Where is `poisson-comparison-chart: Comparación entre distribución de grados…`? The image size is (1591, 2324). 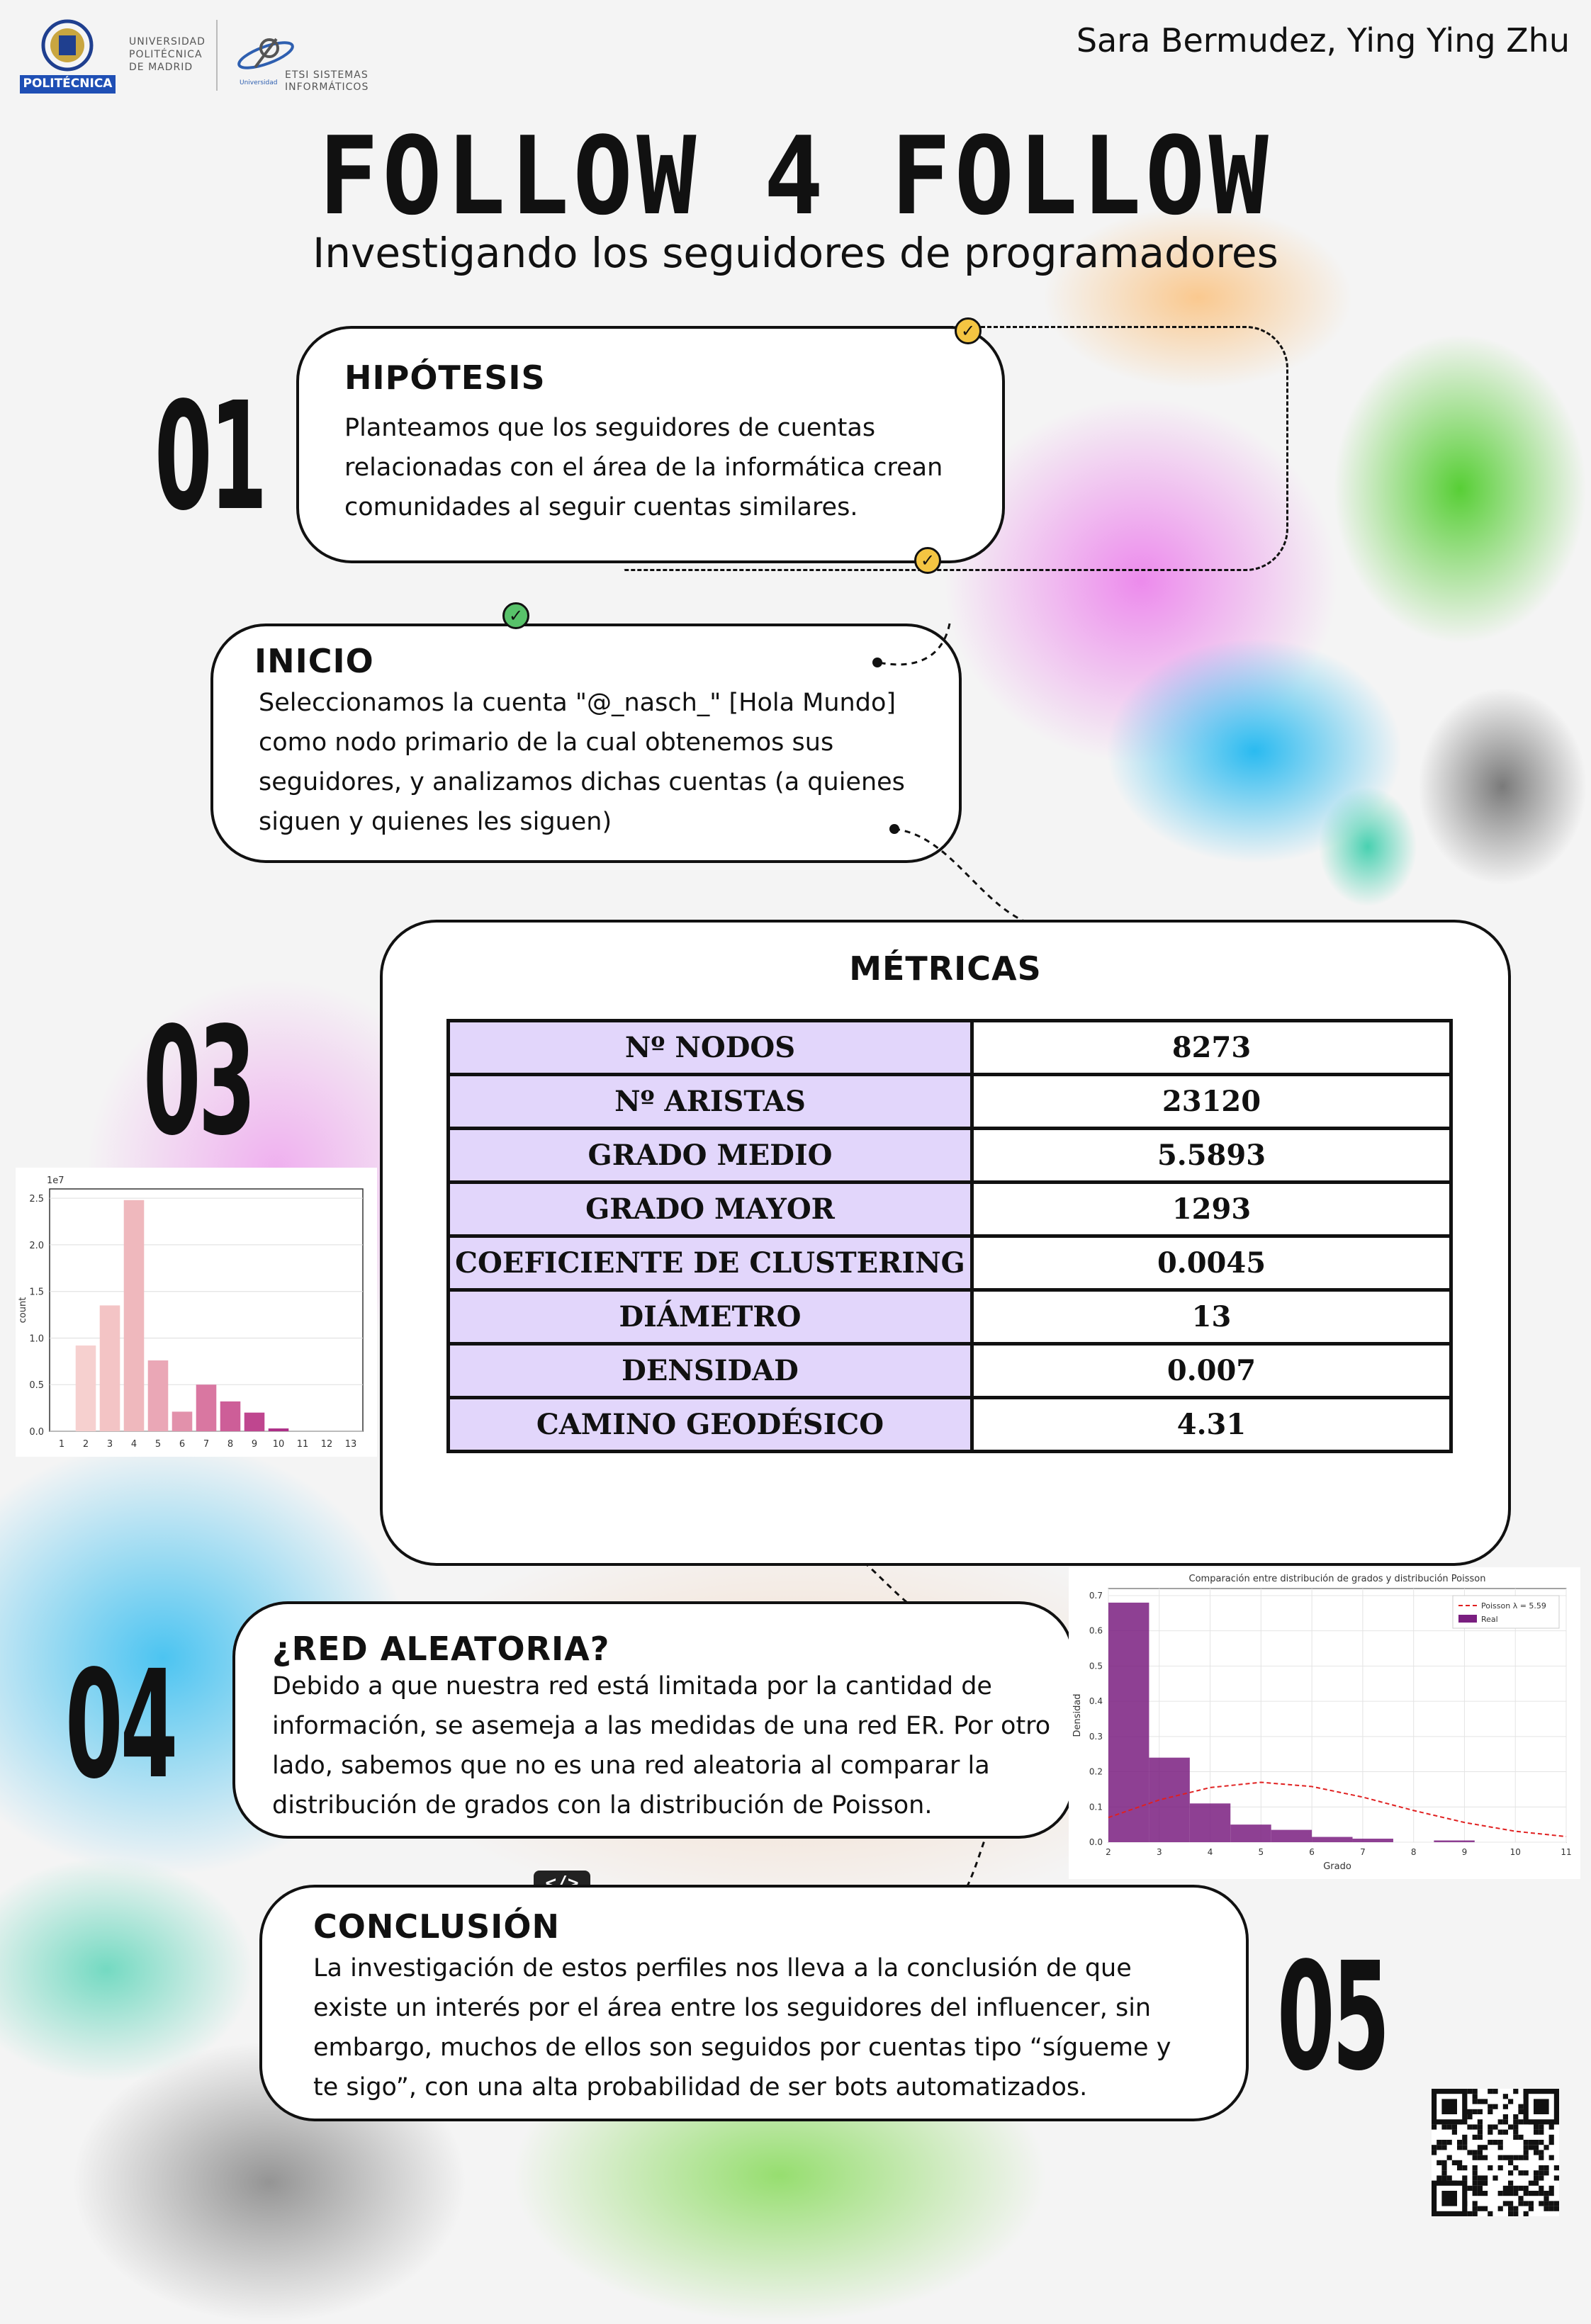 poisson-comparison-chart: Comparación entre distribución de grados… is located at coordinates (1324, 1723).